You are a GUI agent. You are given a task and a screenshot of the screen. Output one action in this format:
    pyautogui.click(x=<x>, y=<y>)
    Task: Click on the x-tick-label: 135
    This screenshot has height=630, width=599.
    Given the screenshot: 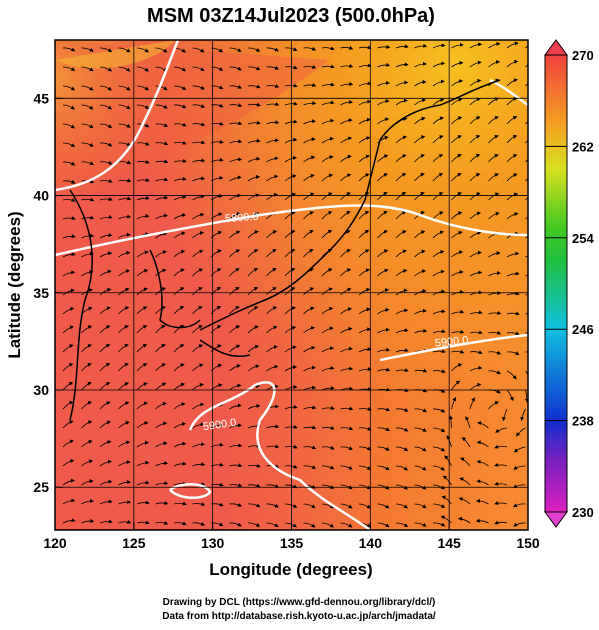 What is the action you would take?
    pyautogui.click(x=292, y=543)
    